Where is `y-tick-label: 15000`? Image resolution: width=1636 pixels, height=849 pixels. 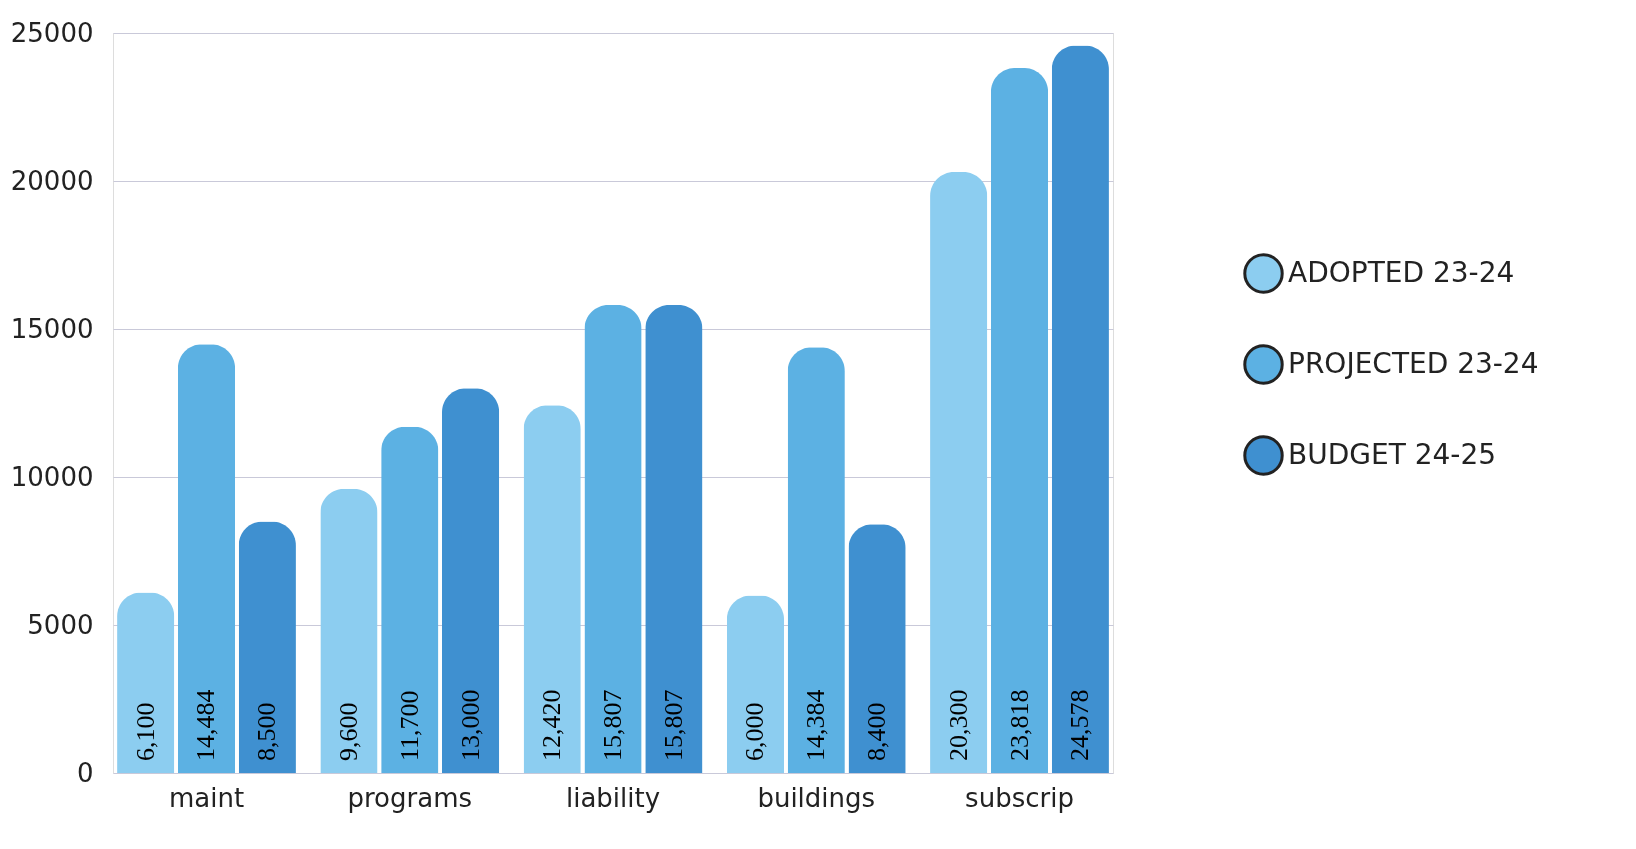
y-tick-label: 15000 is located at coordinates (52, 328).